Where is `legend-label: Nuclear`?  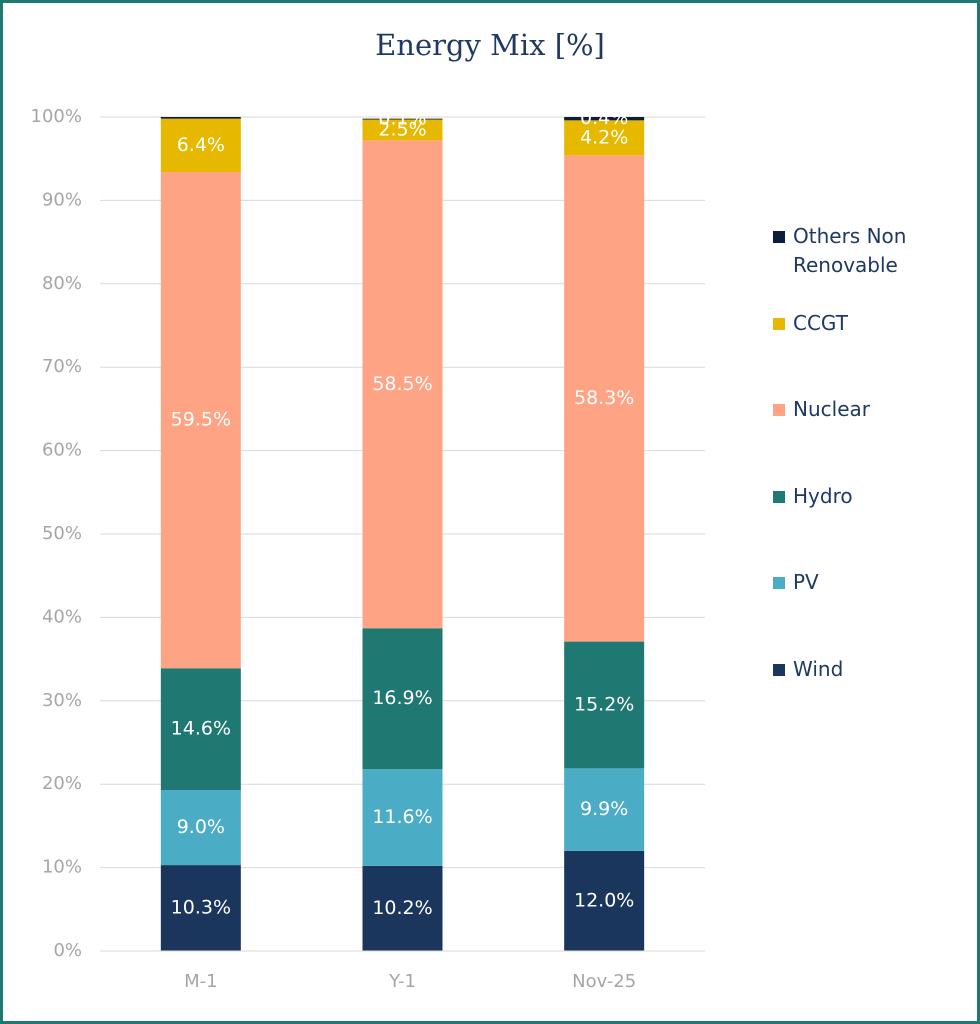
legend-label: Nuclear is located at coordinates (831, 409).